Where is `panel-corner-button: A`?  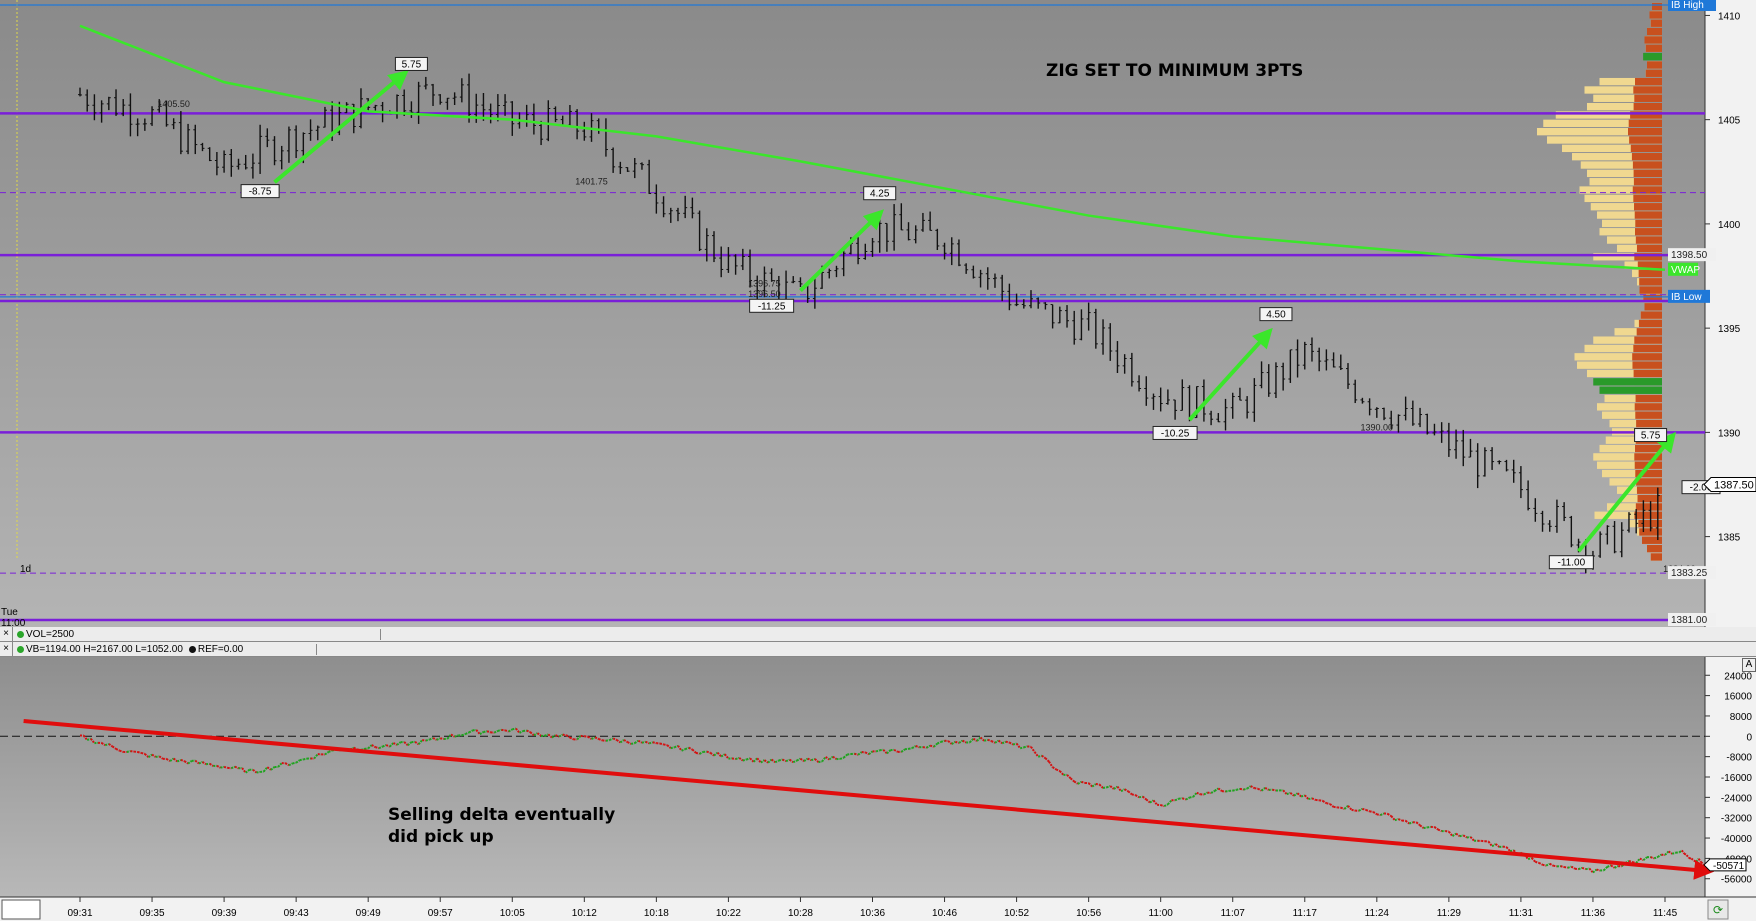 panel-corner-button: A is located at coordinates (1749, 665).